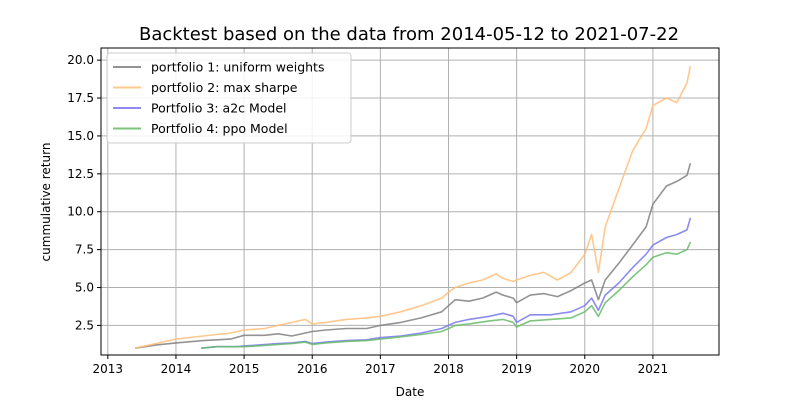 The width and height of the screenshot is (800, 400). What do you see at coordinates (224, 87) in the screenshot?
I see `legend-label-2: portfolio 2: max sharpe` at bounding box center [224, 87].